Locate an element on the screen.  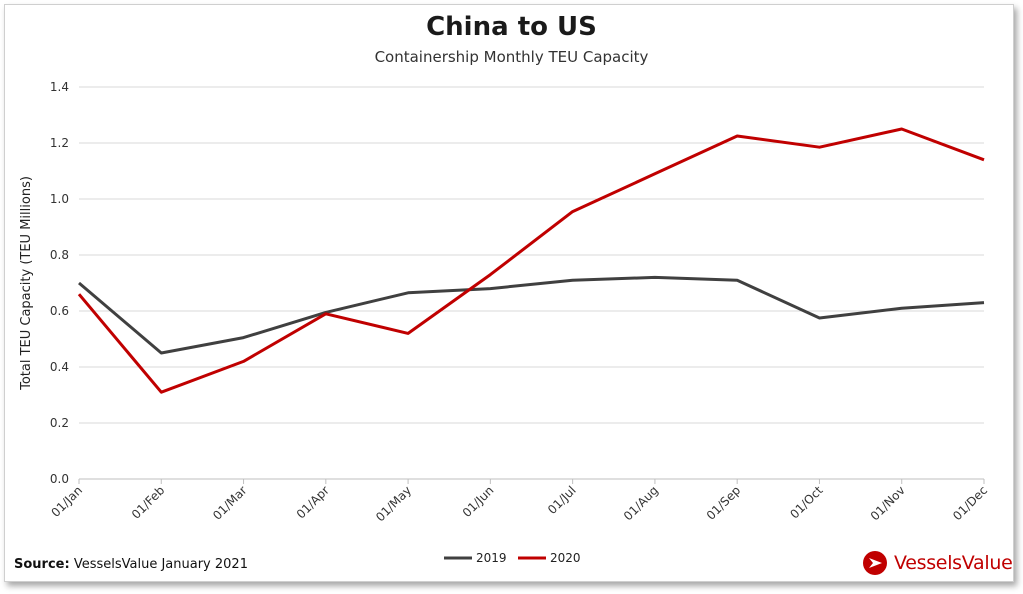
x-tick-label: 01/Jan is located at coordinates (66, 501).